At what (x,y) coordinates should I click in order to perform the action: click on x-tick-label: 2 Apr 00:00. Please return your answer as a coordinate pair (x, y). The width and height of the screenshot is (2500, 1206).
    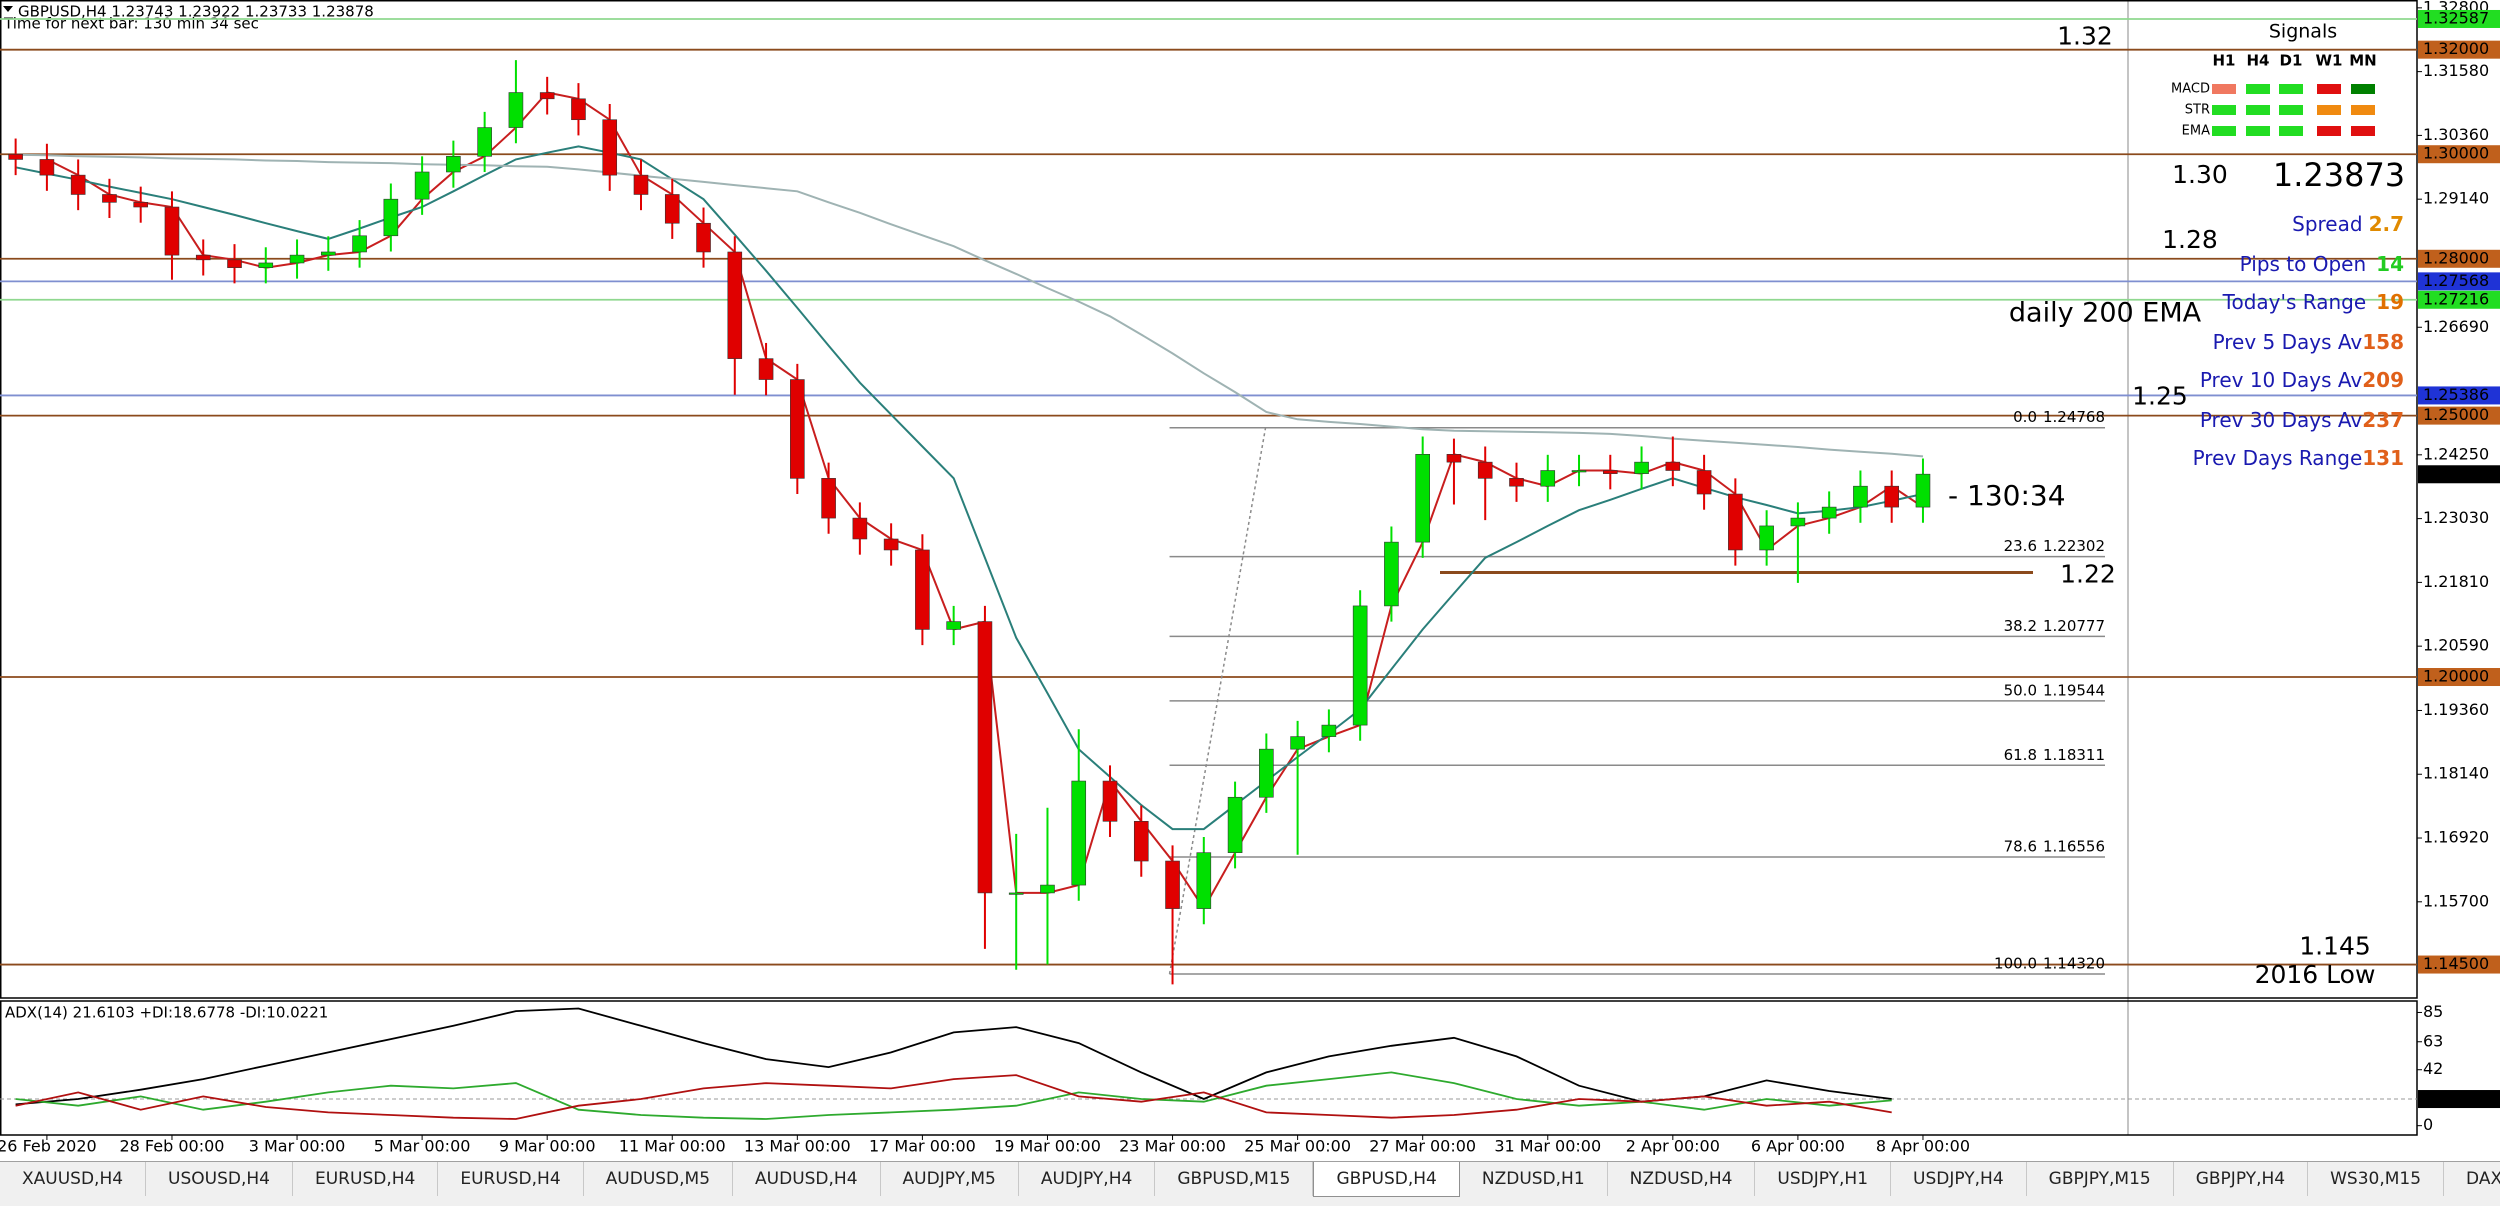
    Looking at the image, I should click on (1673, 1146).